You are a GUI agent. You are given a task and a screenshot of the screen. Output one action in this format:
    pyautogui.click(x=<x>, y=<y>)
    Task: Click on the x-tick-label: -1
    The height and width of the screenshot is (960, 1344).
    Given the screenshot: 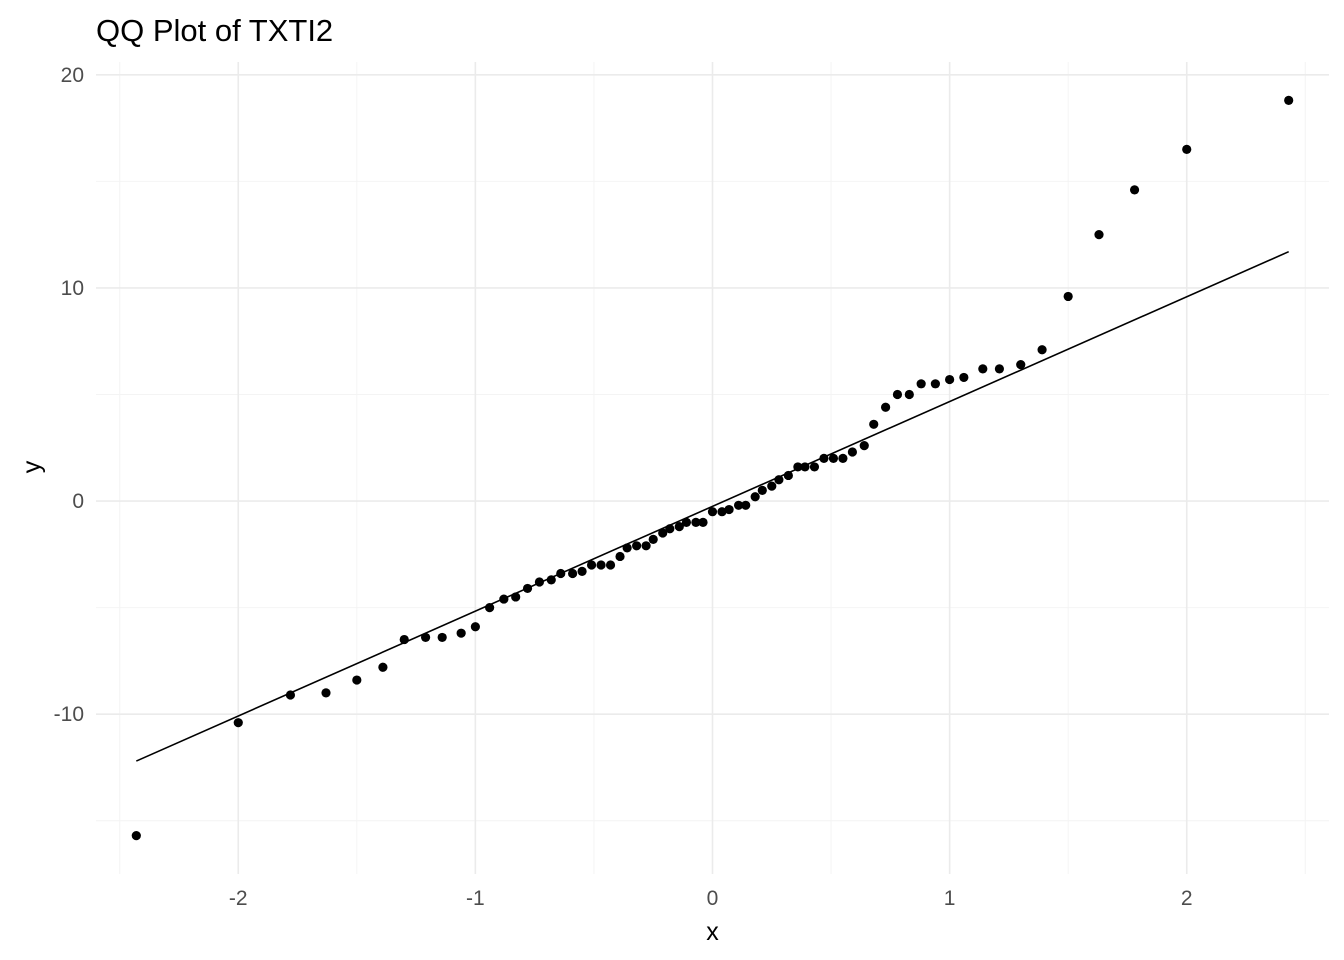 What is the action you would take?
    pyautogui.click(x=475, y=898)
    